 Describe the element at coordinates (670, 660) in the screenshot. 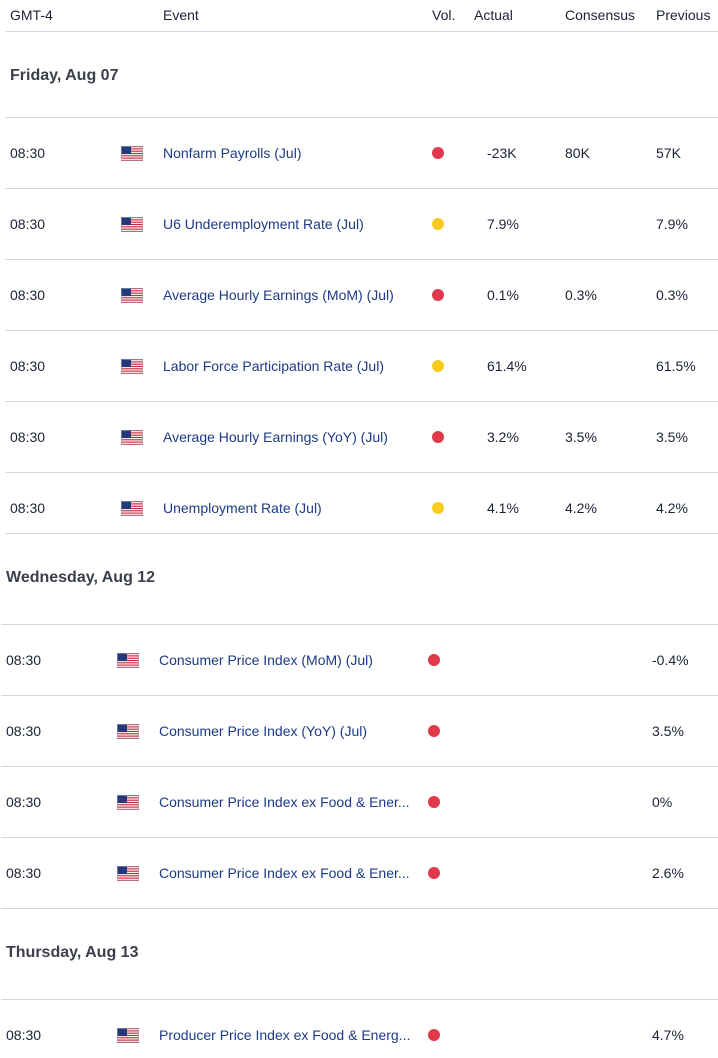

I see `event-previous: -0.4%` at that location.